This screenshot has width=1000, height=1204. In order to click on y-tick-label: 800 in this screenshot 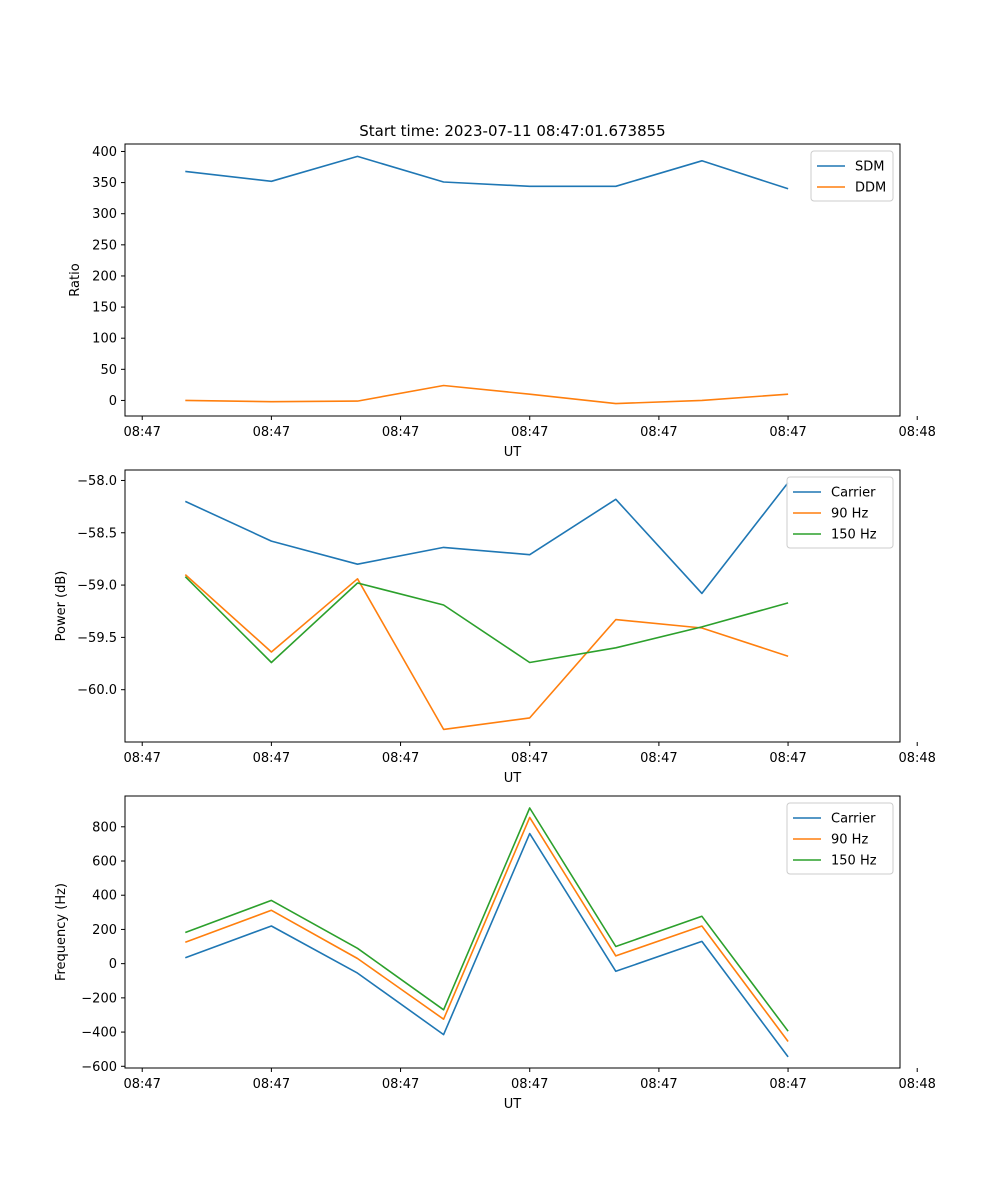, I will do `click(104, 827)`.